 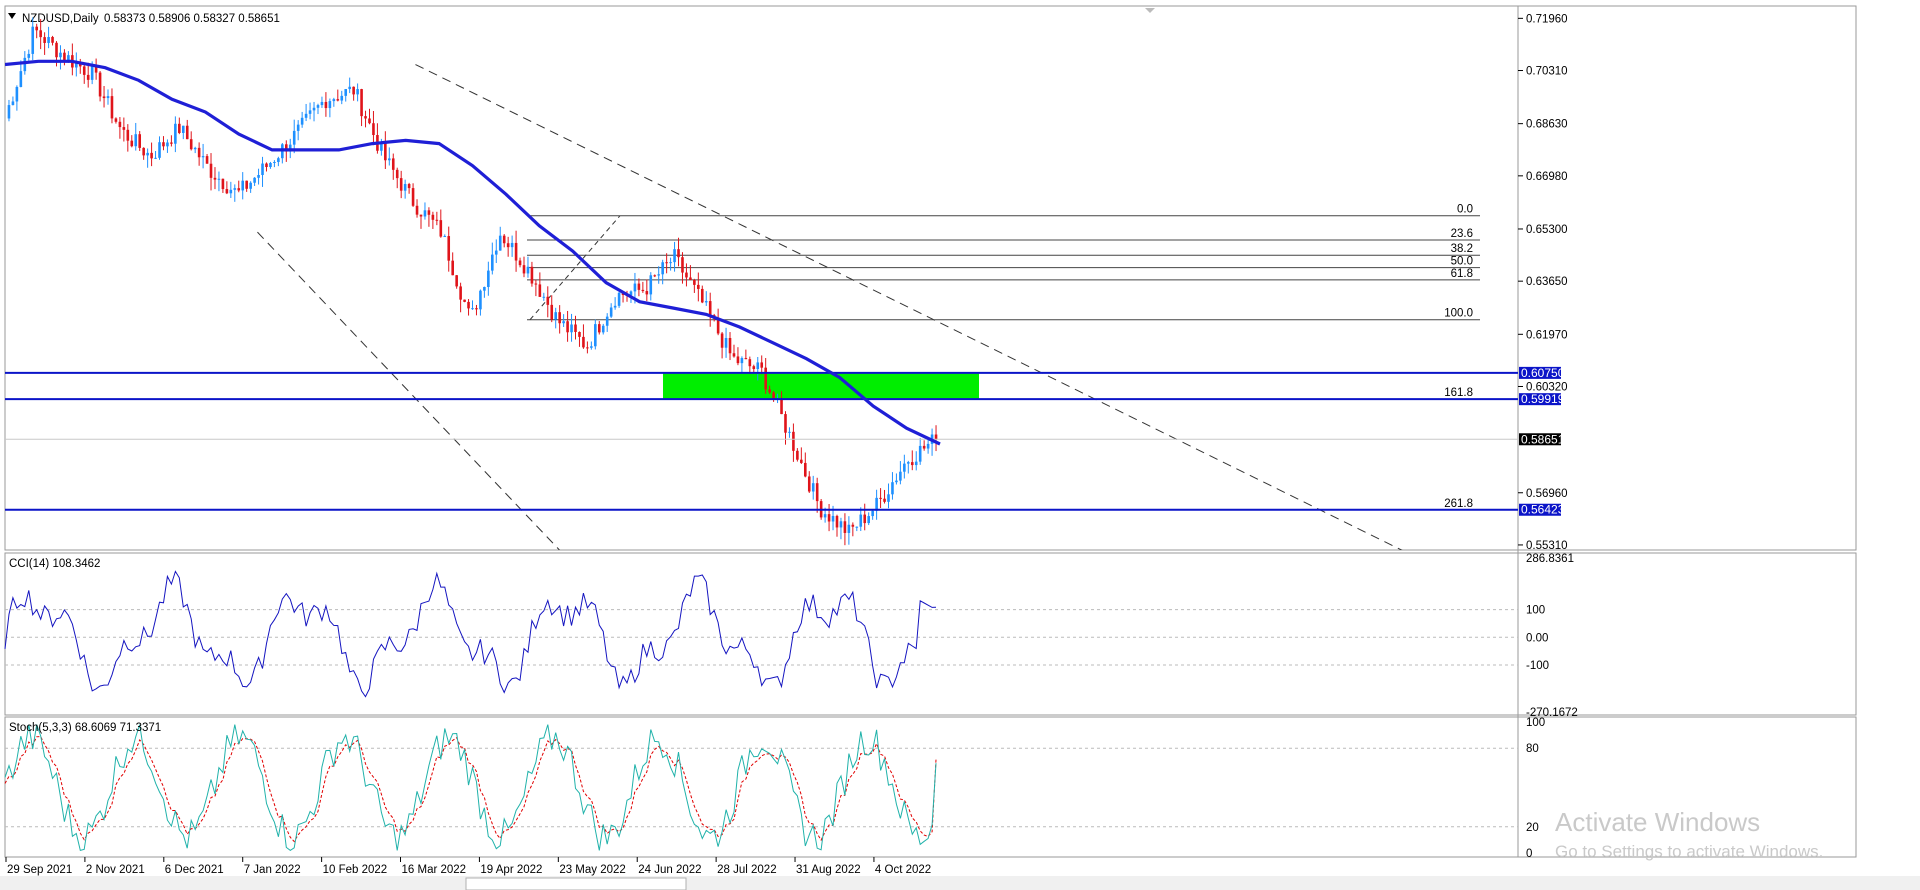 What do you see at coordinates (408, 390) in the screenshot?
I see `channel-lower-line` at bounding box center [408, 390].